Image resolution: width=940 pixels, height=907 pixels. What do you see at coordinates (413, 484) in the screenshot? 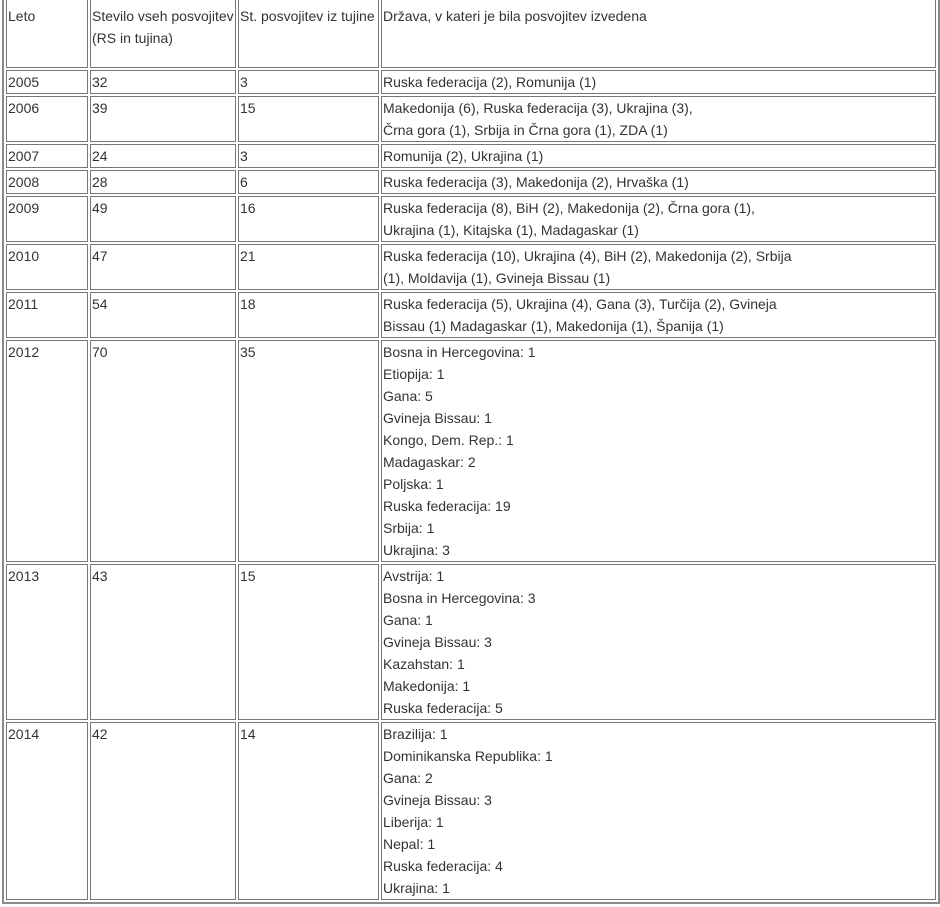
I see `country-line: Poljska: 1` at bounding box center [413, 484].